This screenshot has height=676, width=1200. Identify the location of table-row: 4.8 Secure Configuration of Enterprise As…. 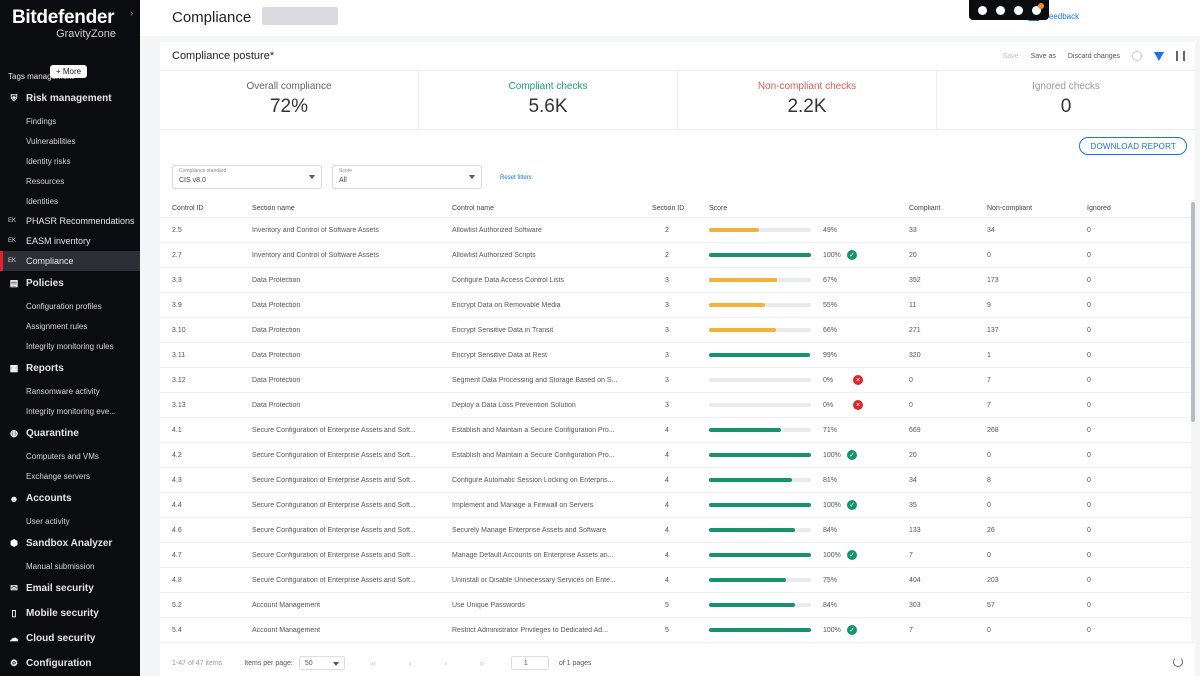
(677, 580).